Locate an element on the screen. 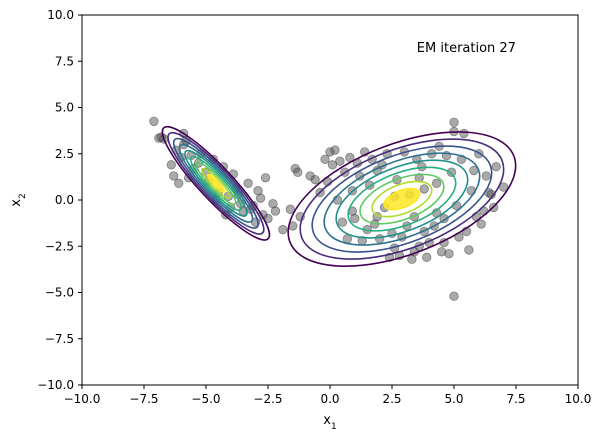 The height and width of the screenshot is (438, 603). x-tick-label: −7.5 is located at coordinates (143, 399).